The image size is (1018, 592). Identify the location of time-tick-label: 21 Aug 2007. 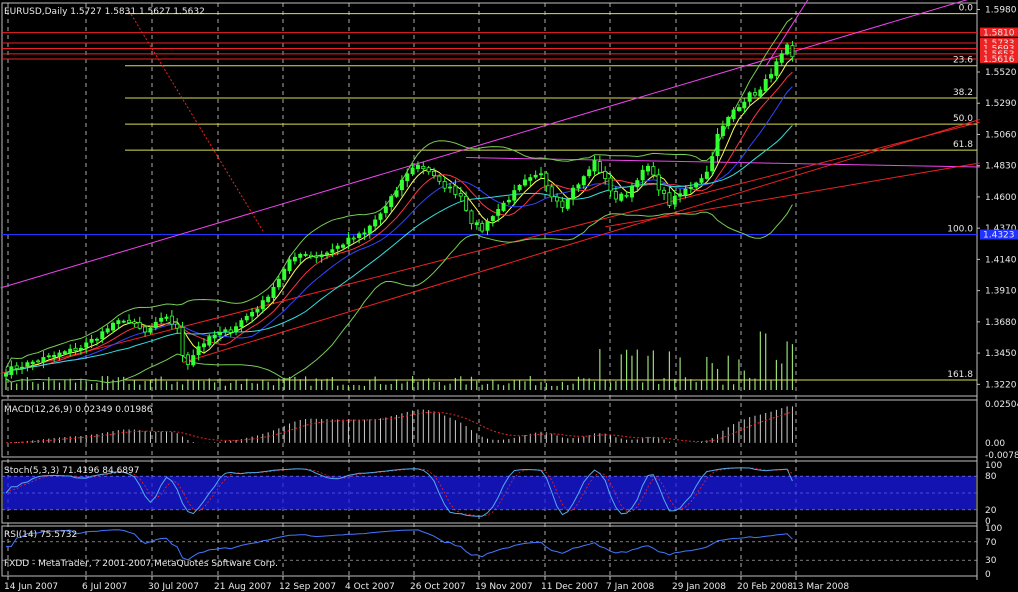
(243, 587).